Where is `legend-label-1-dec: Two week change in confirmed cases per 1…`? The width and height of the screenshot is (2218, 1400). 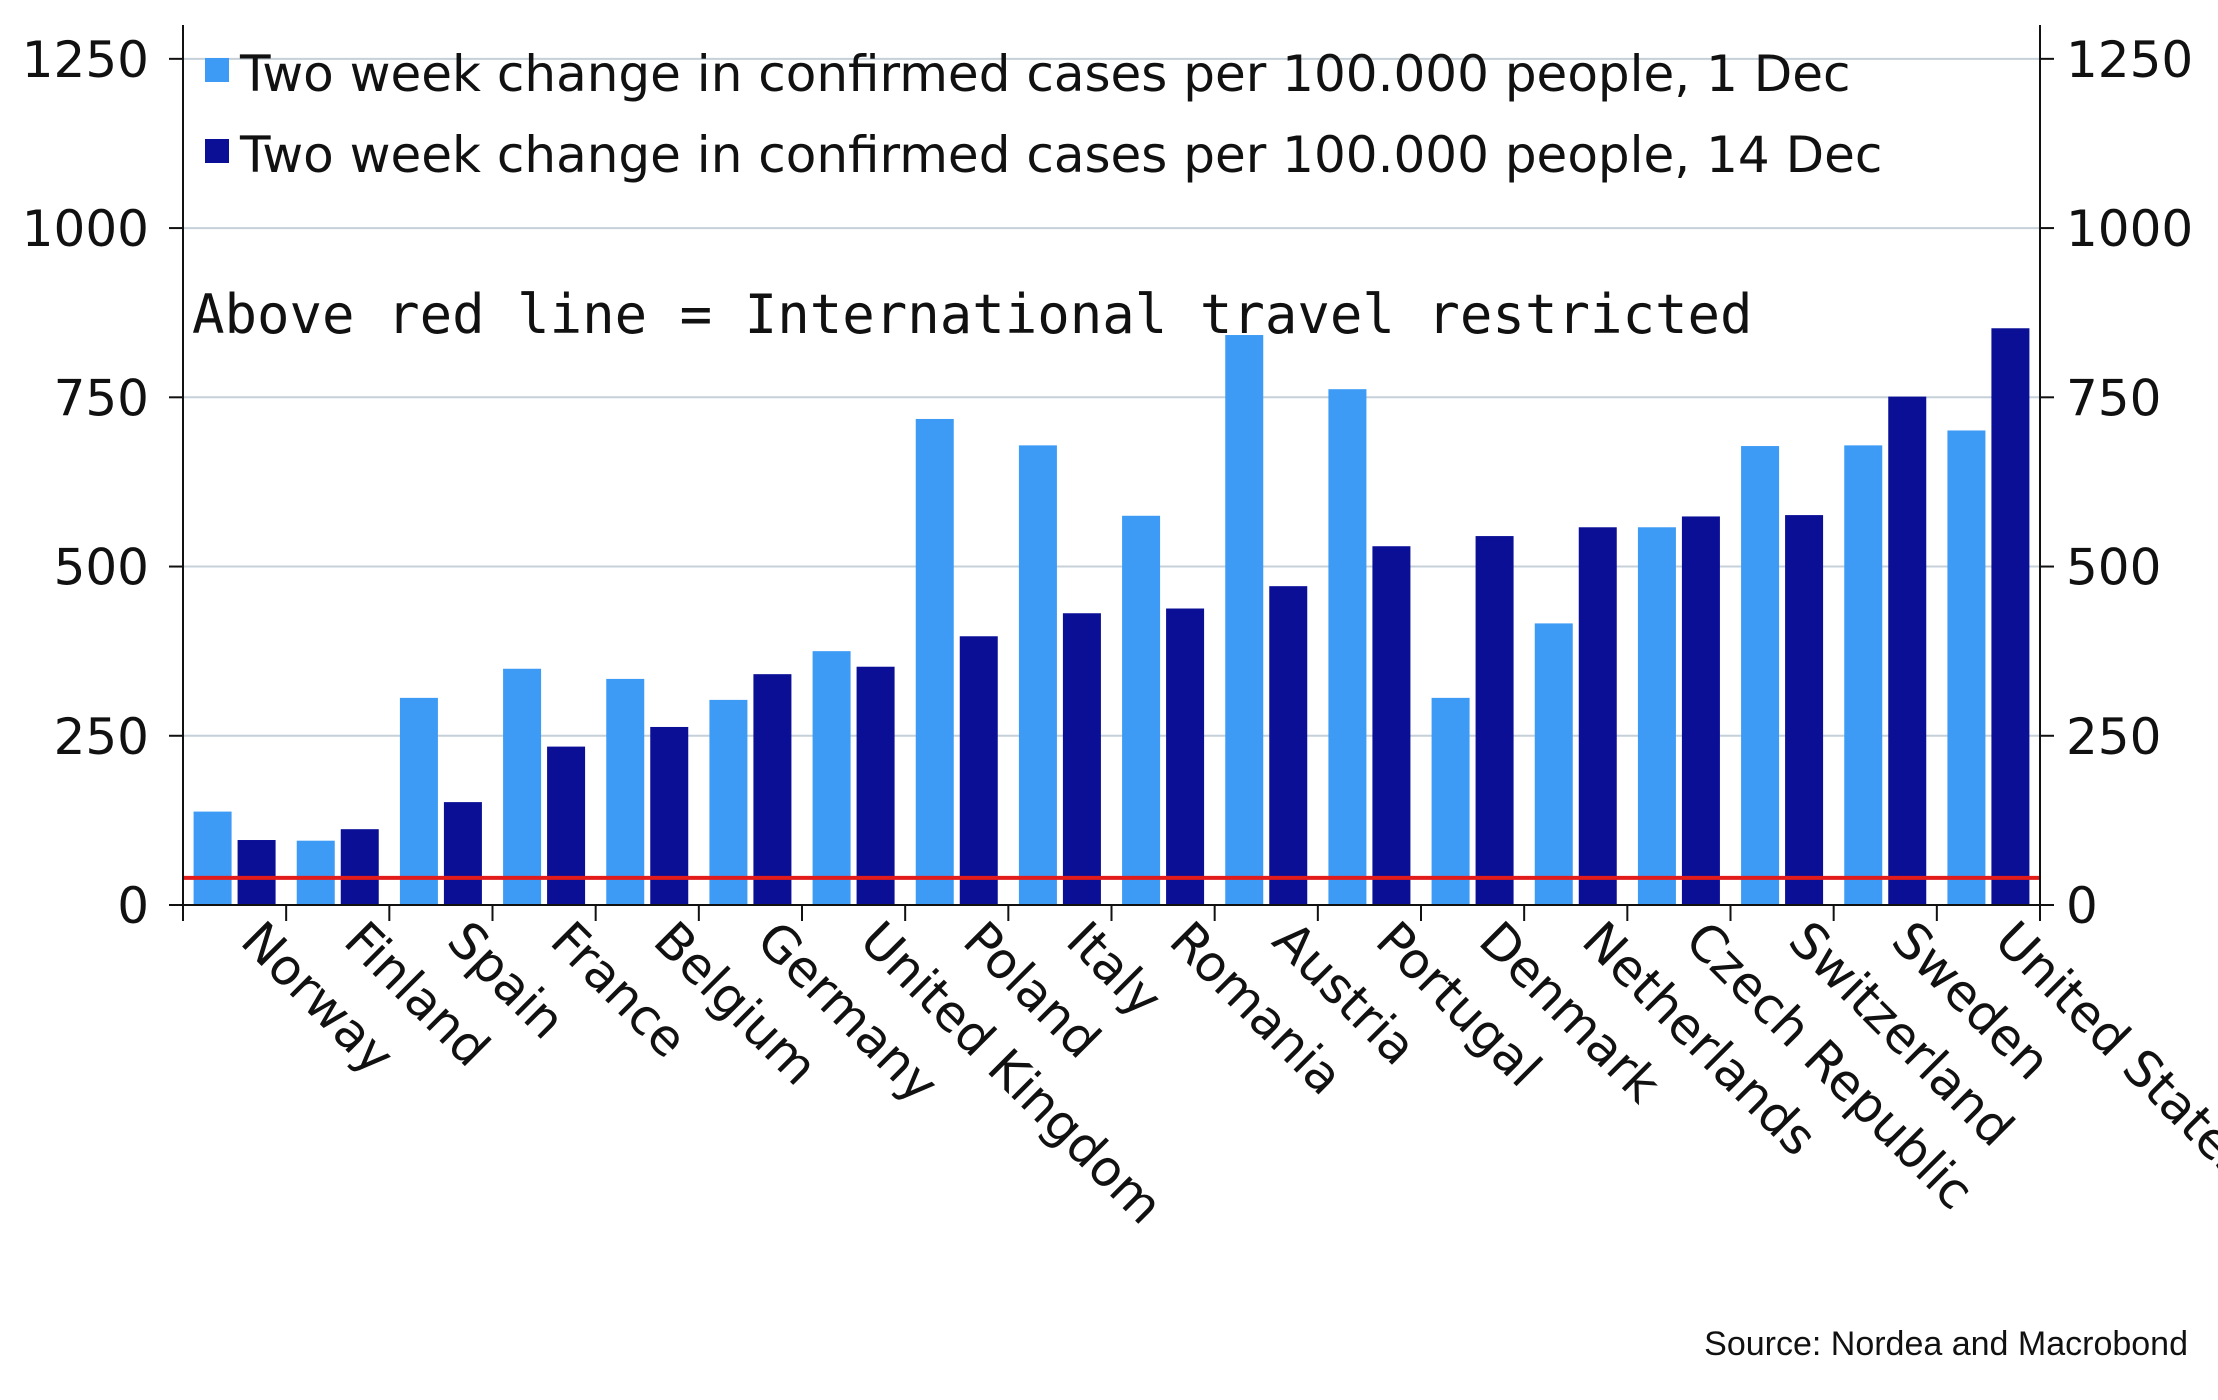
legend-label-1-dec: Two week change in confirmed cases per 1… is located at coordinates (1045, 74).